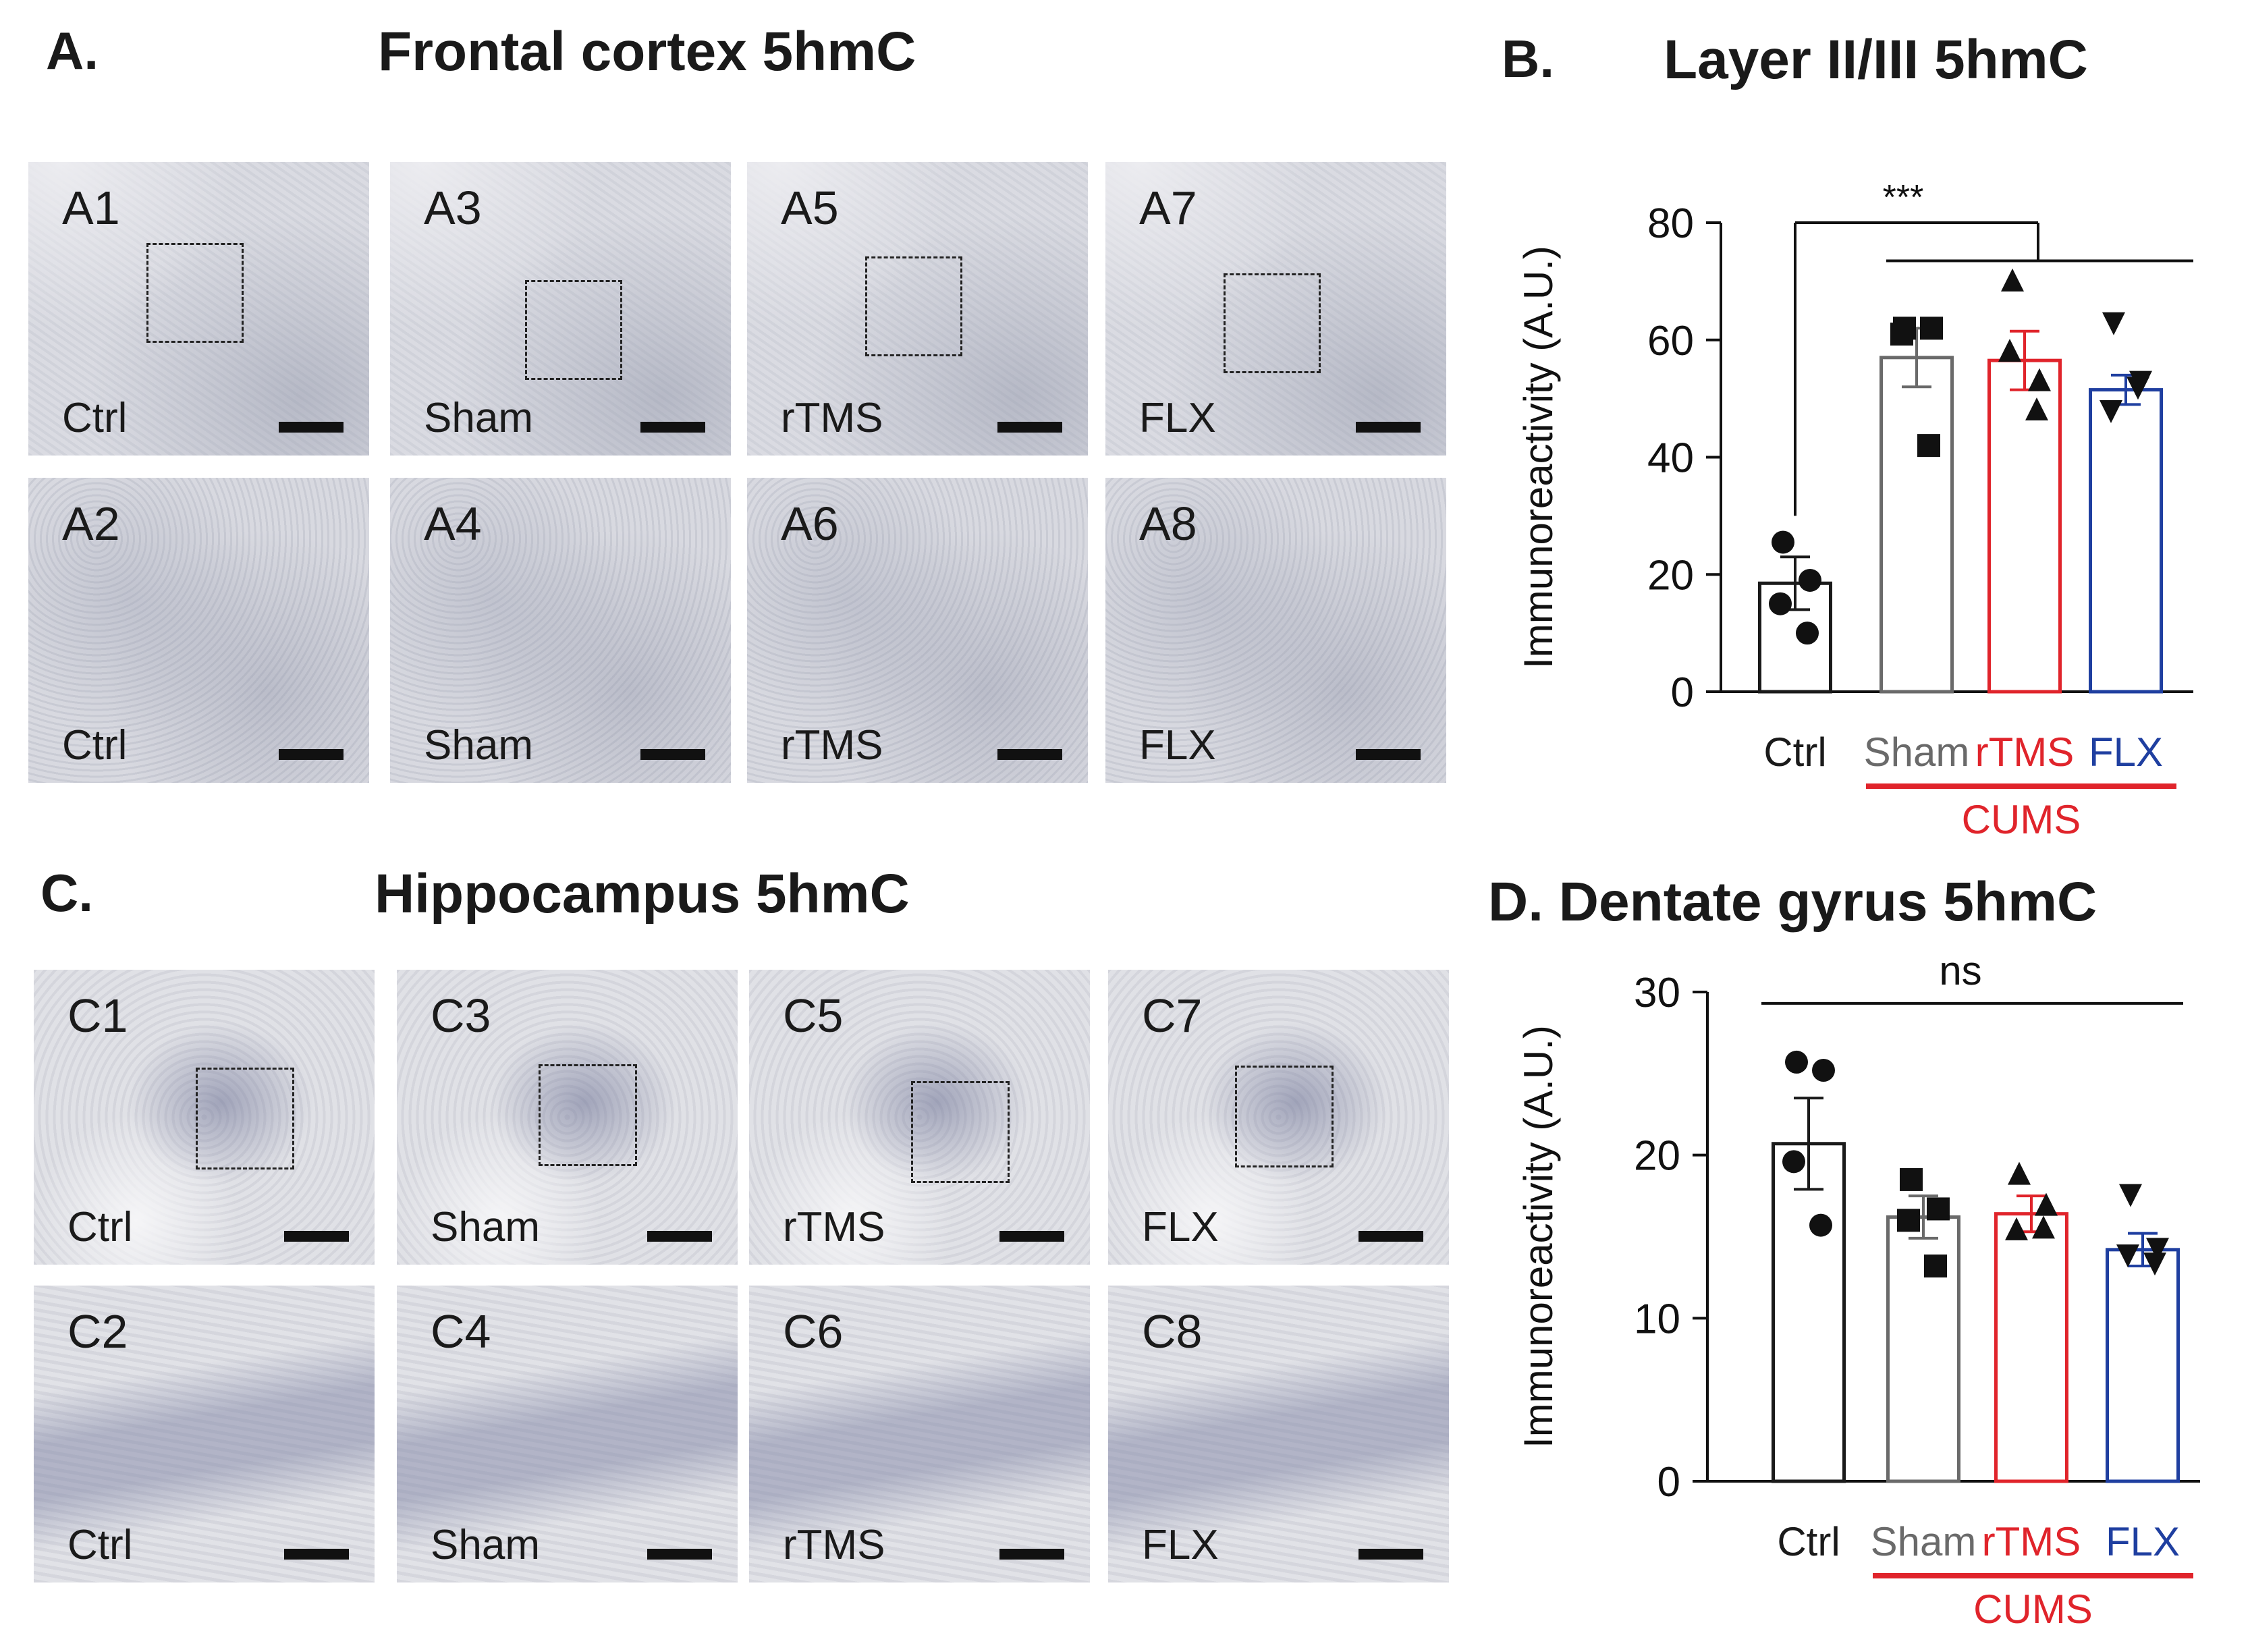 This screenshot has height=1652, width=2250. I want to click on panel-a-letter: A., so click(72, 50).